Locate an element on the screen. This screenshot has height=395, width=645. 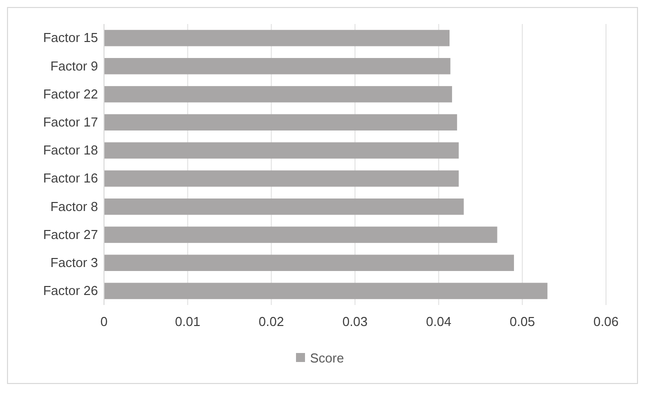
y-tick-label: Factor 15 is located at coordinates (70, 38).